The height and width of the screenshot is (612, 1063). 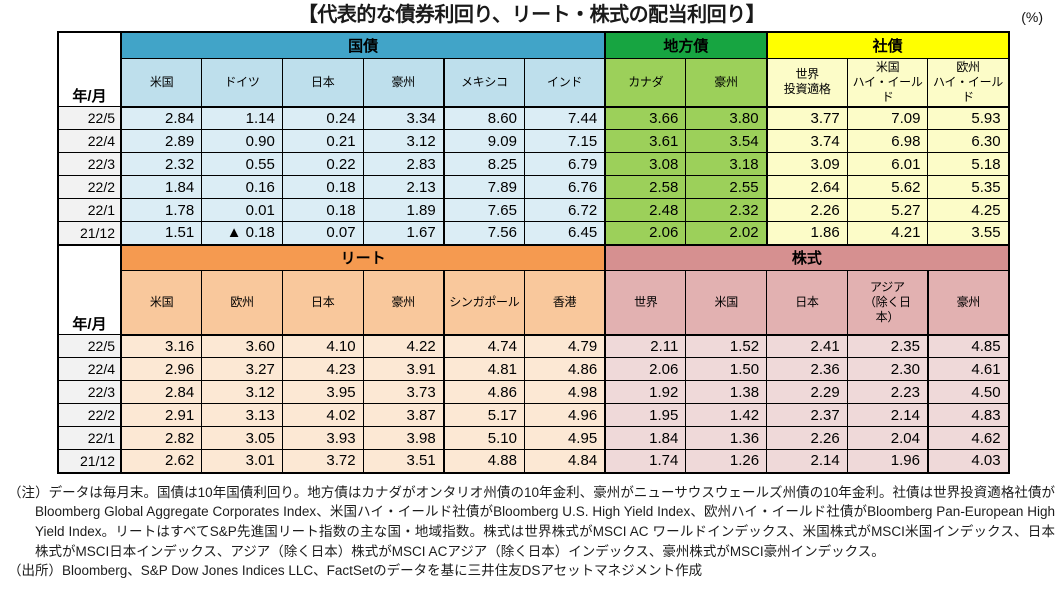 What do you see at coordinates (887, 164) in the screenshot?
I see `value-cell: 6.01` at bounding box center [887, 164].